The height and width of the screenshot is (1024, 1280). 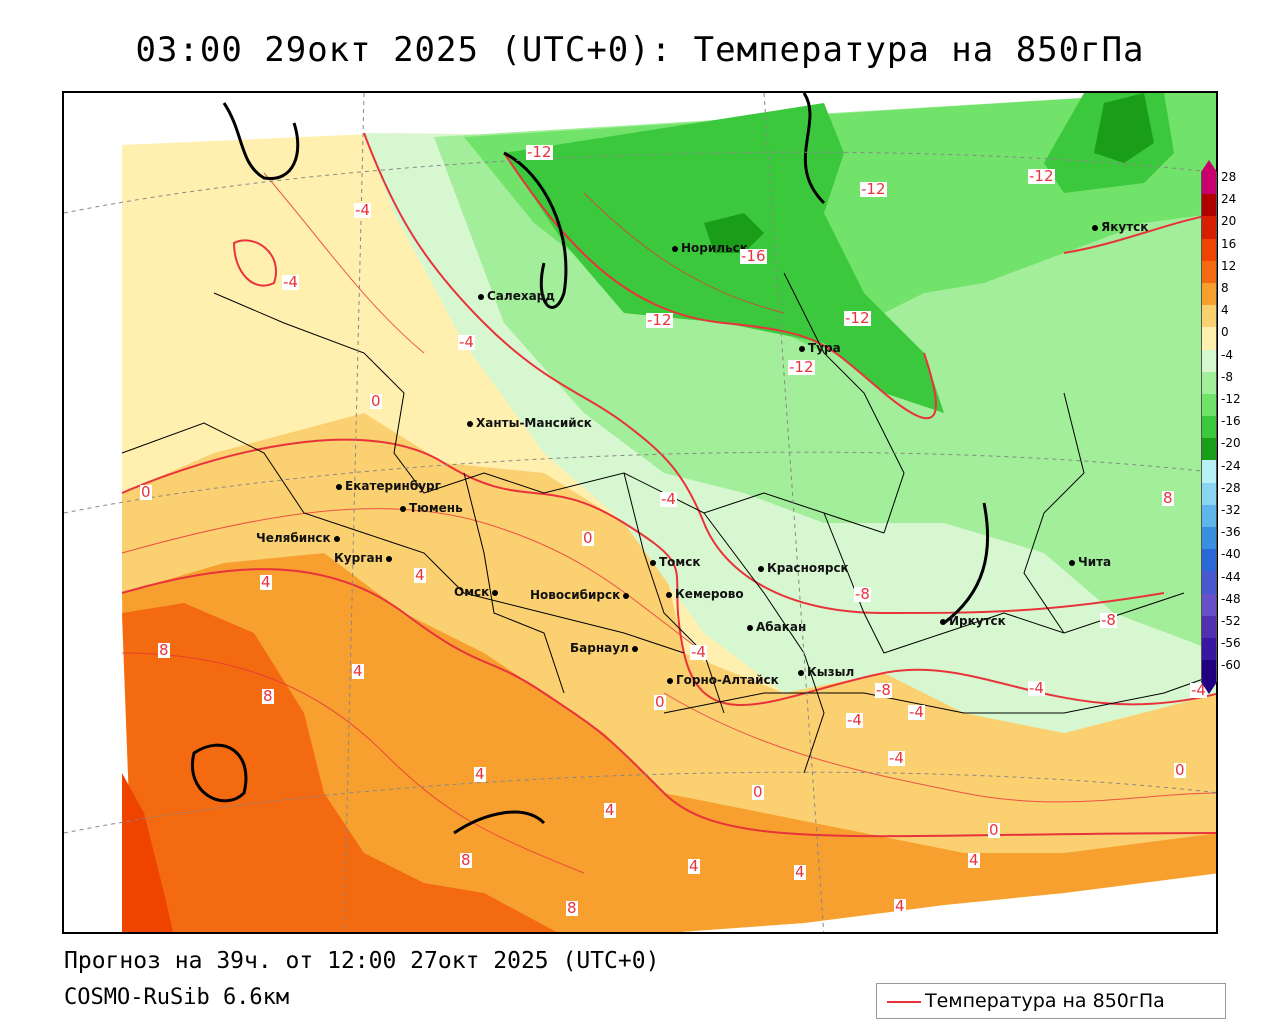 What do you see at coordinates (529, 423) in the screenshot?
I see `city-khanty-mansiysk: Ханты-Мансийск` at bounding box center [529, 423].